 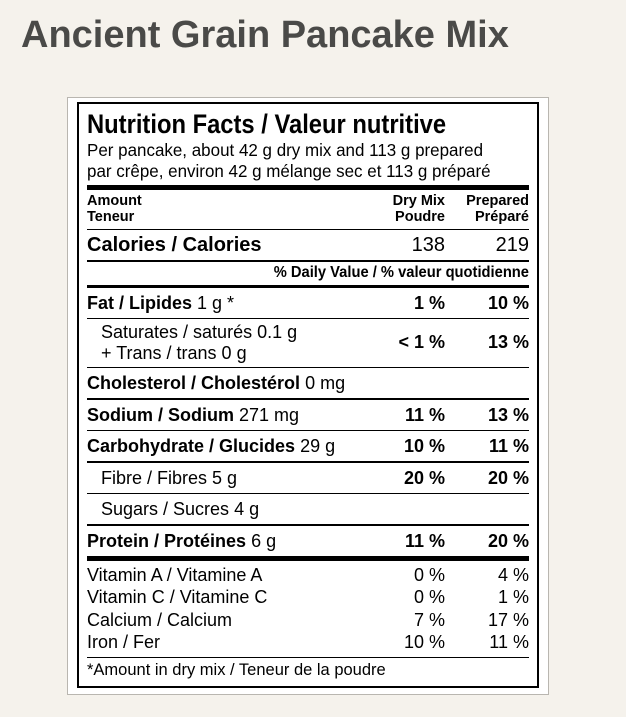 I want to click on prepared-column-header: Prepared Préparé, so click(x=487, y=209).